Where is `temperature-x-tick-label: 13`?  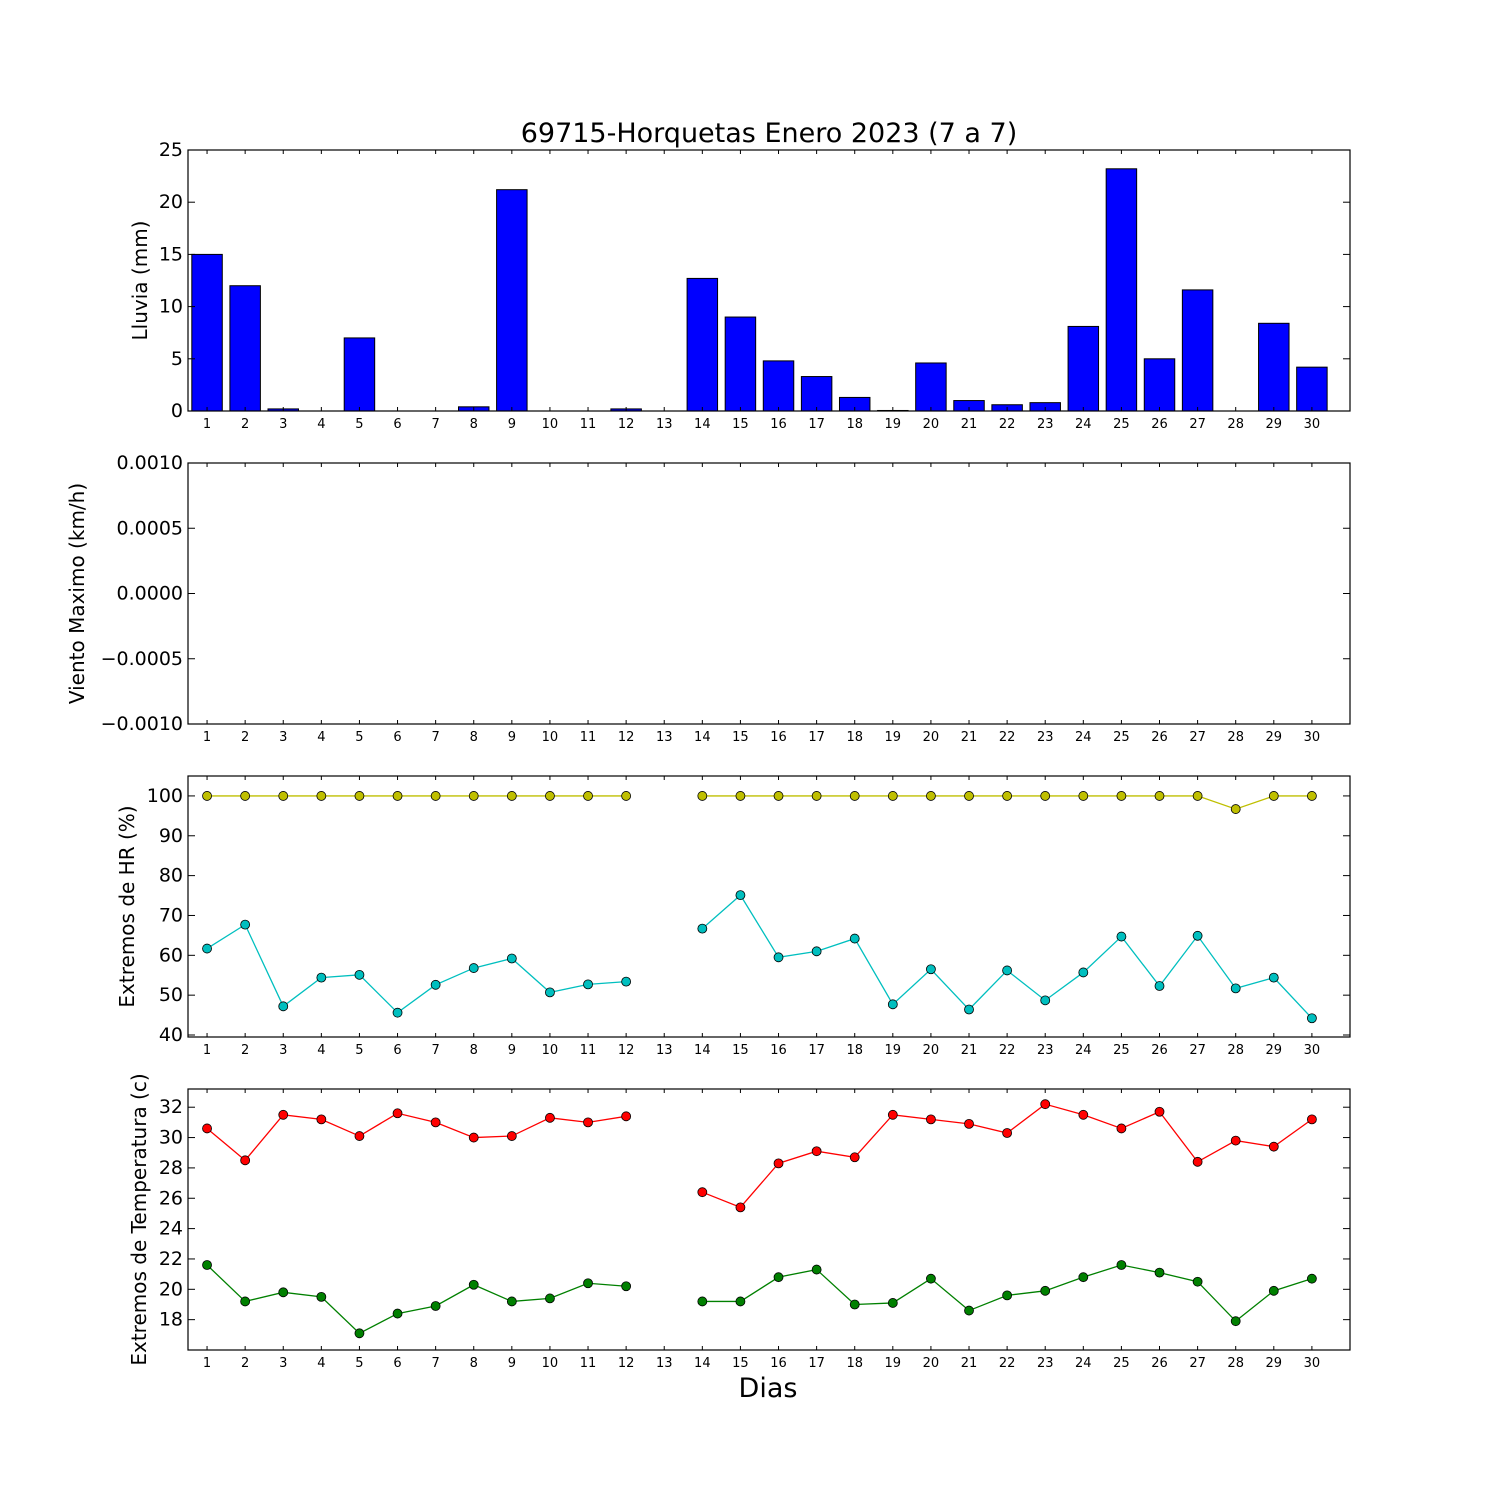 temperature-x-tick-label: 13 is located at coordinates (664, 1363).